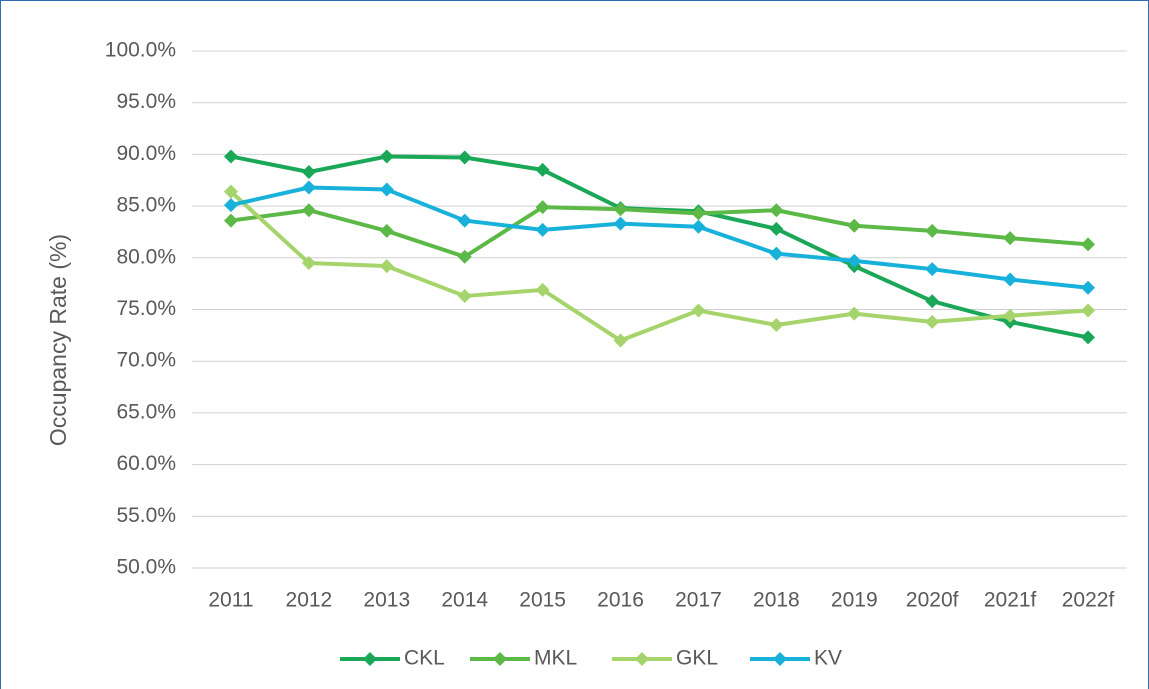  I want to click on y-tick-label: 55.0%, so click(146, 515).